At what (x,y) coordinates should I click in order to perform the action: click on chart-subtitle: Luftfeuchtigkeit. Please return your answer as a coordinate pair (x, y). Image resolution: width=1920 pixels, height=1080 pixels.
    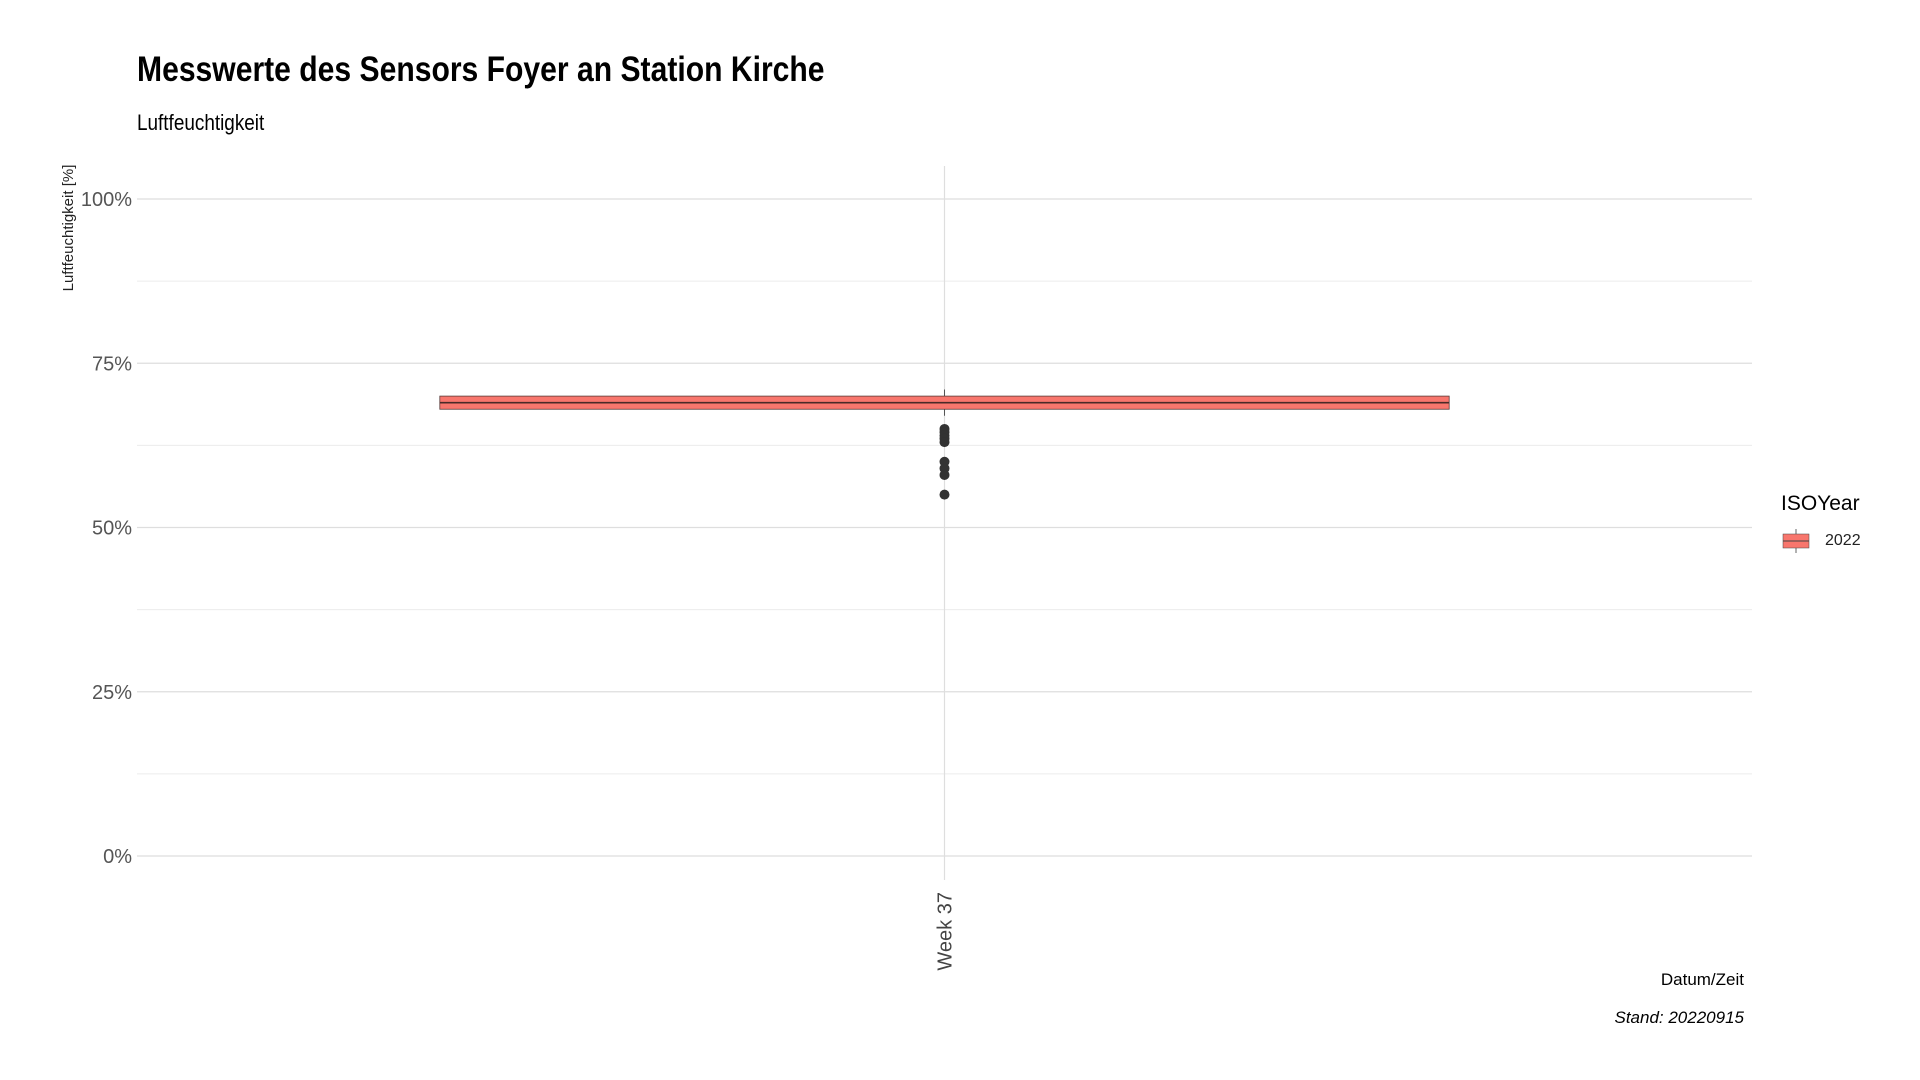
    Looking at the image, I should click on (201, 122).